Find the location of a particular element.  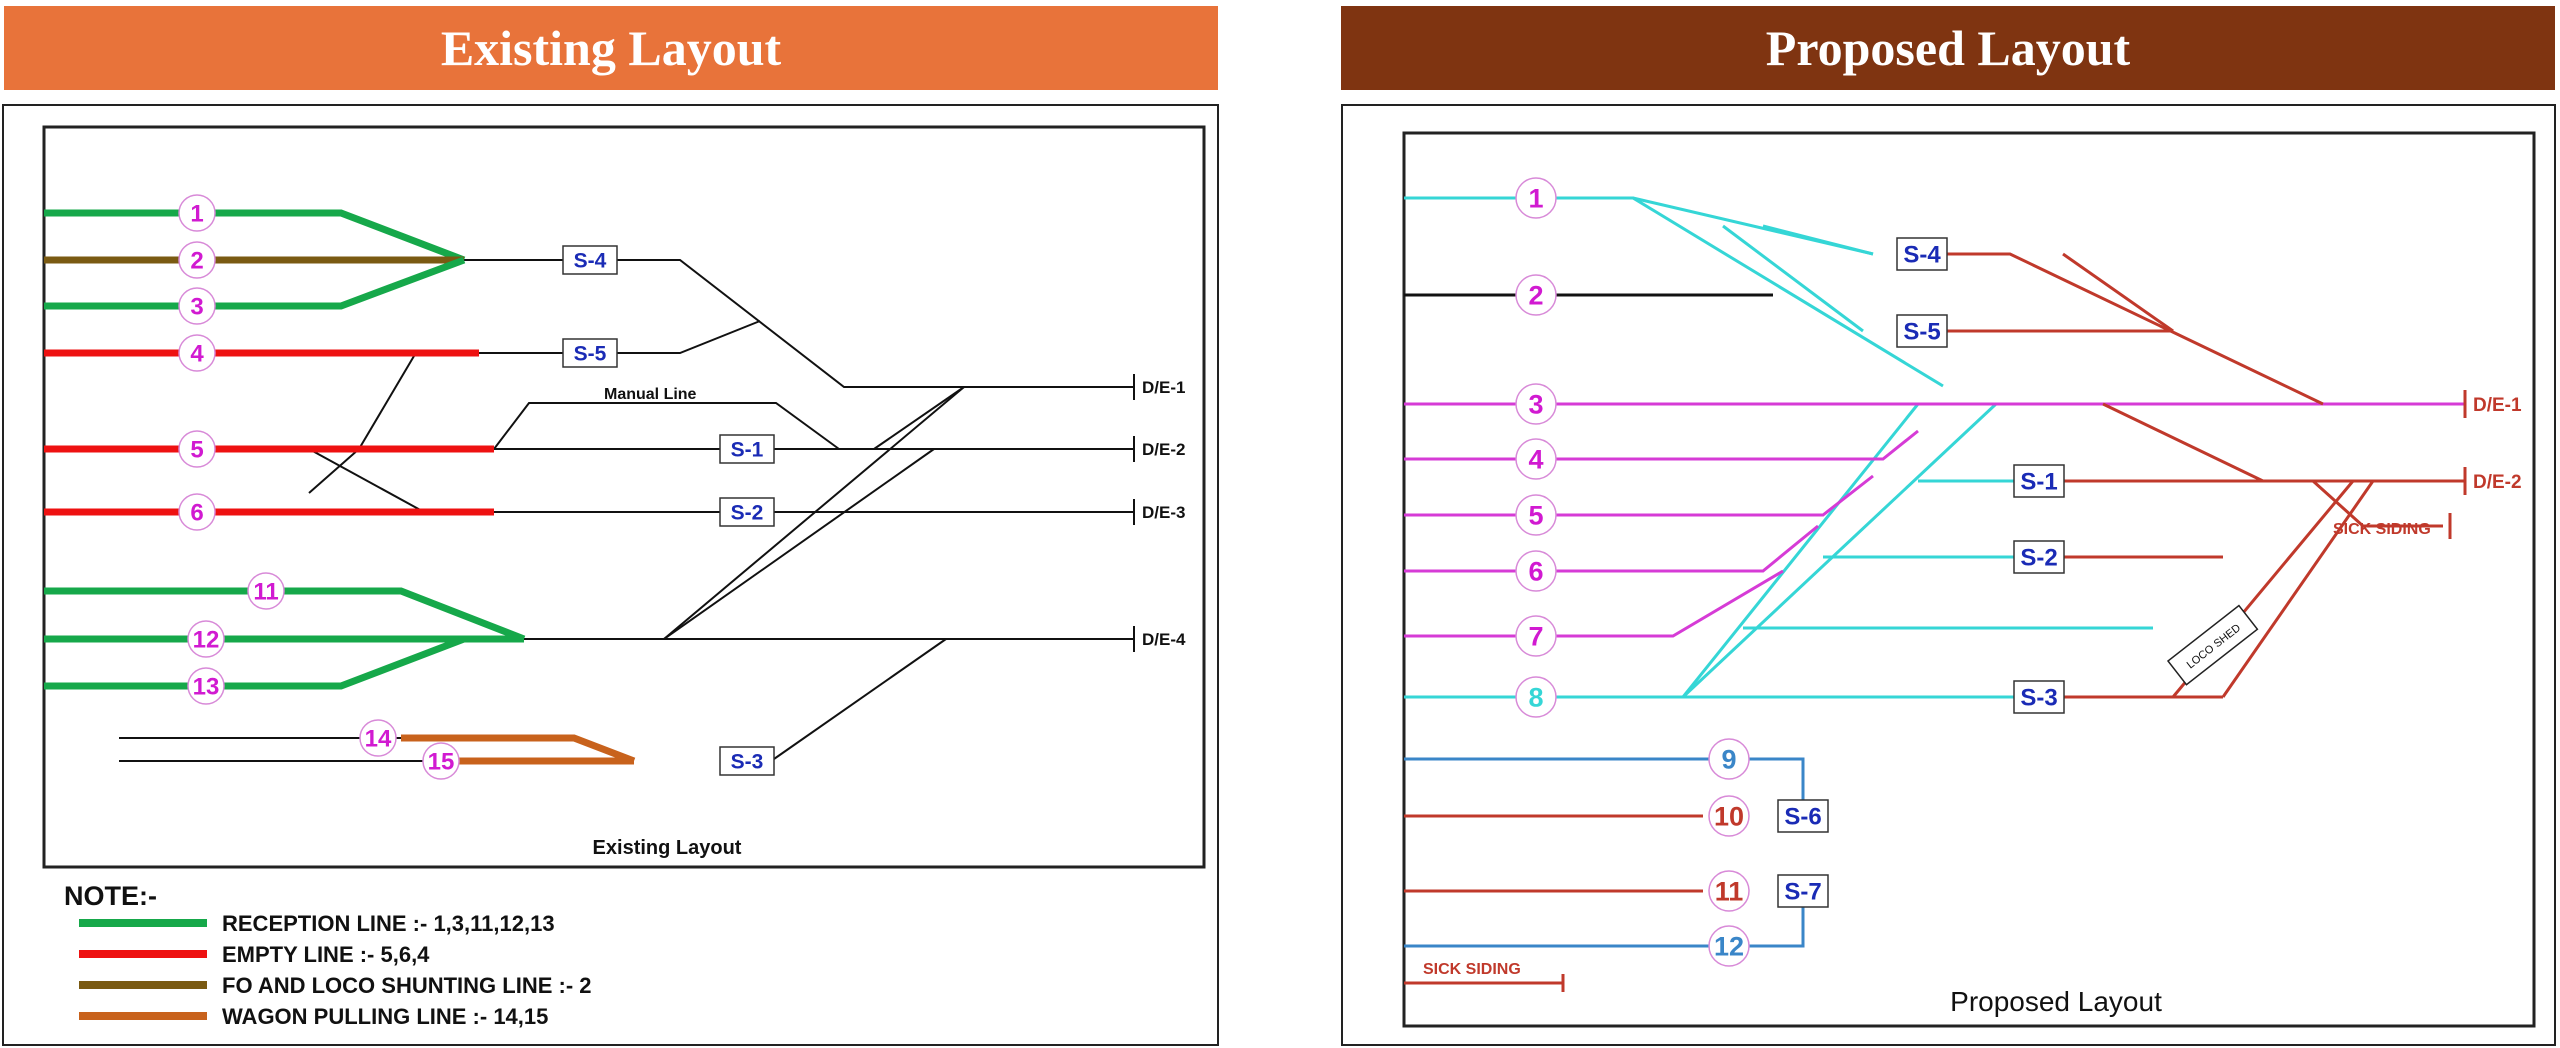

proposed-exit-2: D/E-2 is located at coordinates (2497, 482).